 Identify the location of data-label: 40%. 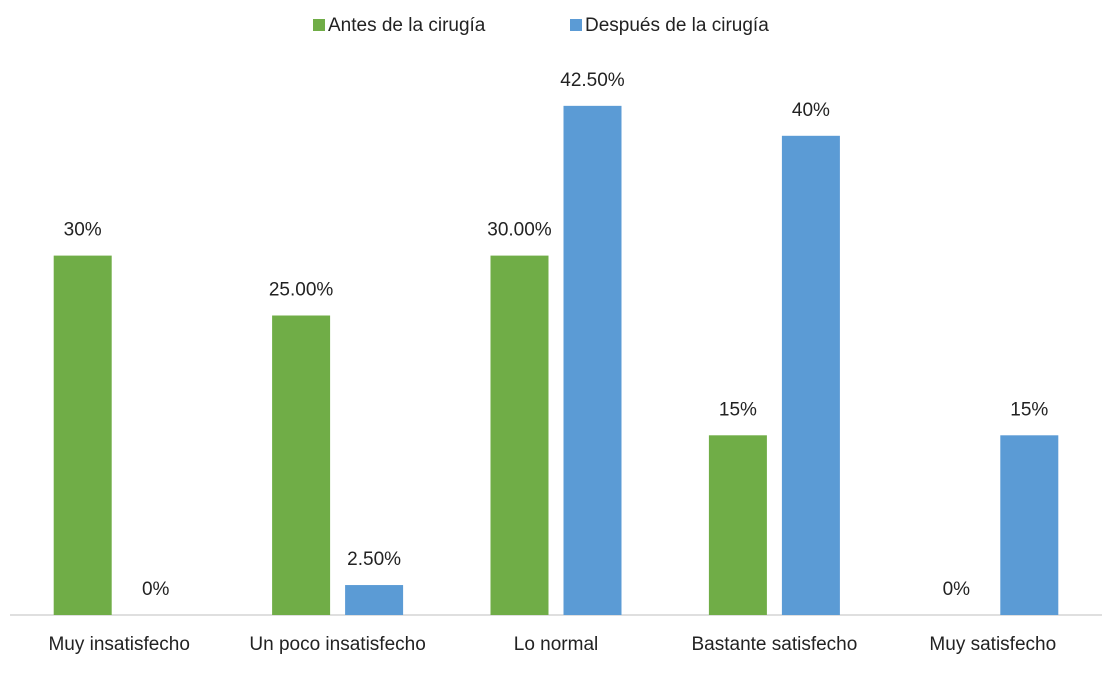
(811, 110).